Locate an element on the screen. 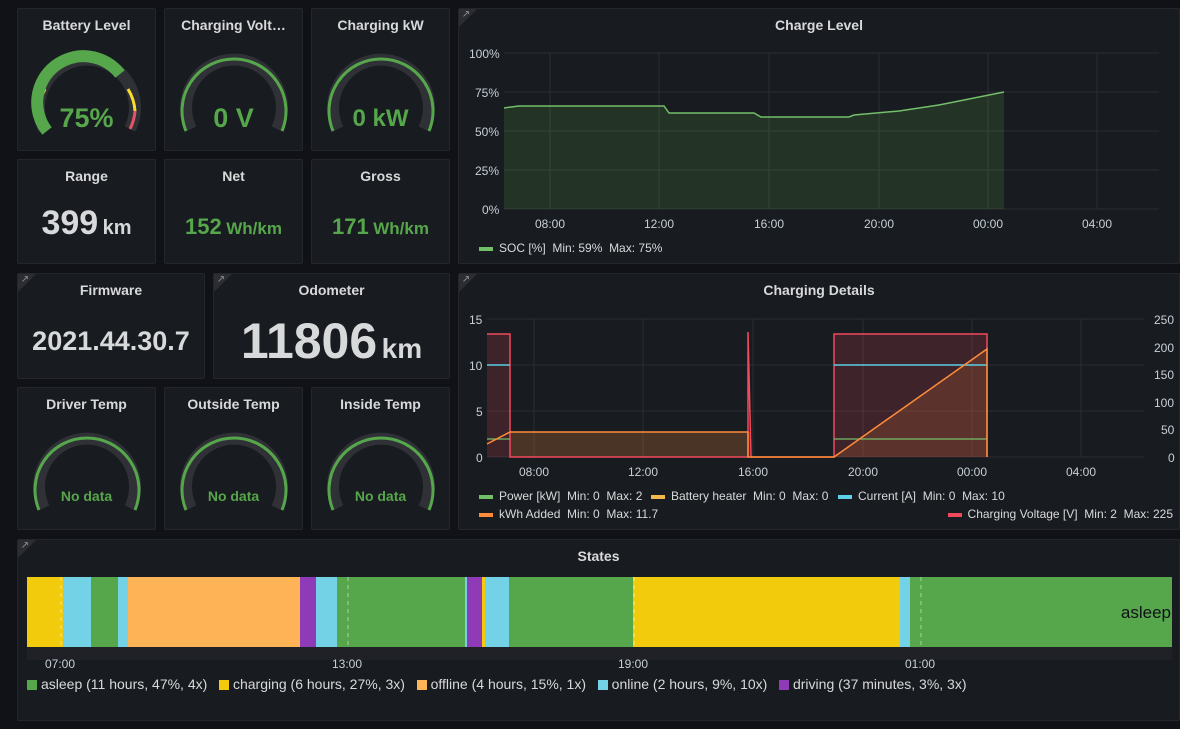 This screenshot has width=1180, height=729. firmware-value: 2021.44.30.7 is located at coordinates (111, 341).